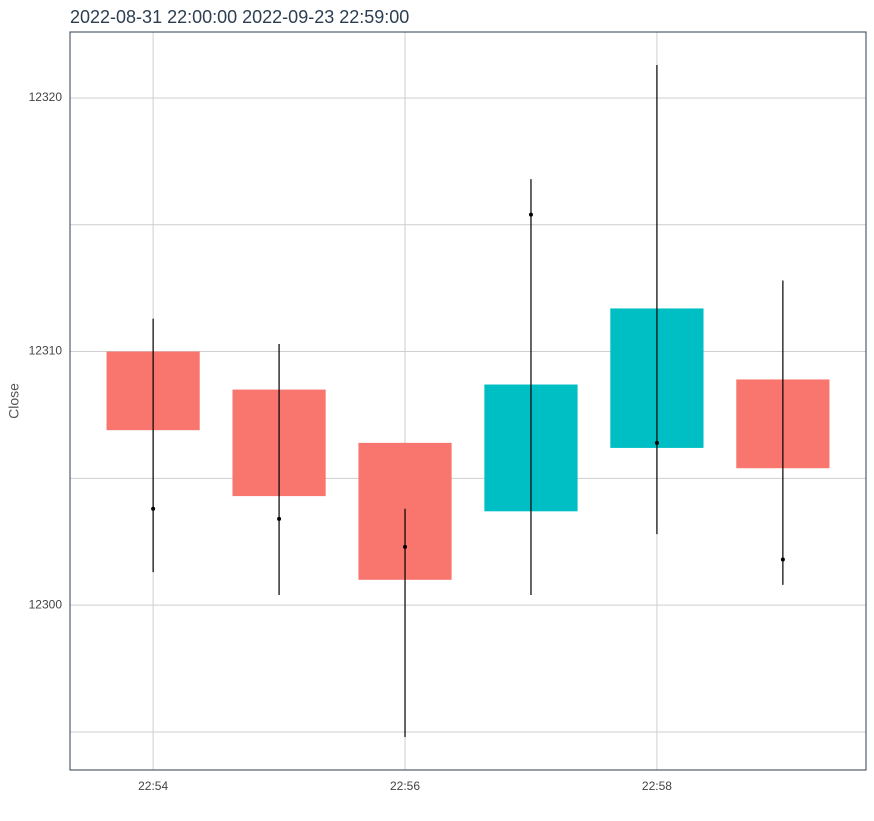 The width and height of the screenshot is (874, 821). Describe the element at coordinates (657, 786) in the screenshot. I see `x-tick-label: 22:58` at that location.